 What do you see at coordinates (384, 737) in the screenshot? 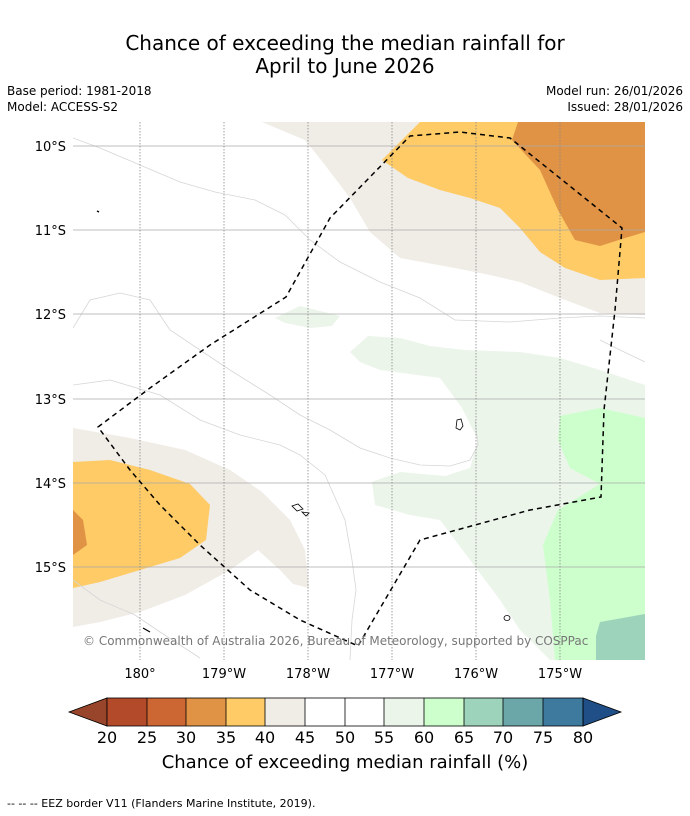
I see `colorbar-tick-55: 55` at bounding box center [384, 737].